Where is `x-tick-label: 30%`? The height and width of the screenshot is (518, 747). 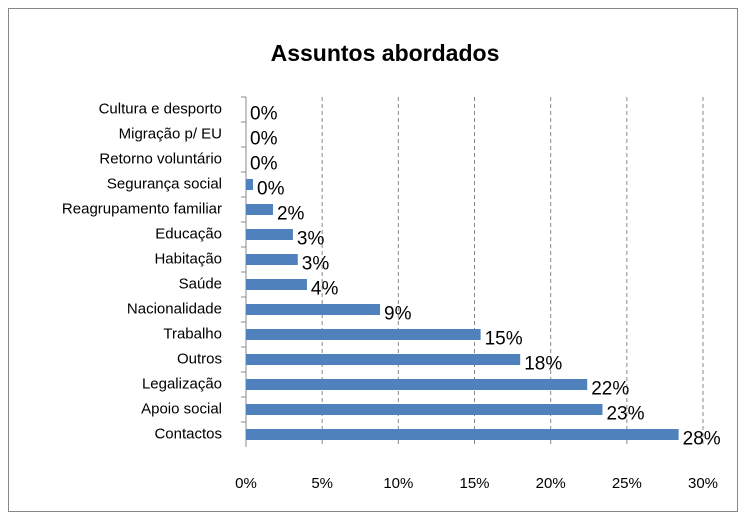
x-tick-label: 30% is located at coordinates (703, 483).